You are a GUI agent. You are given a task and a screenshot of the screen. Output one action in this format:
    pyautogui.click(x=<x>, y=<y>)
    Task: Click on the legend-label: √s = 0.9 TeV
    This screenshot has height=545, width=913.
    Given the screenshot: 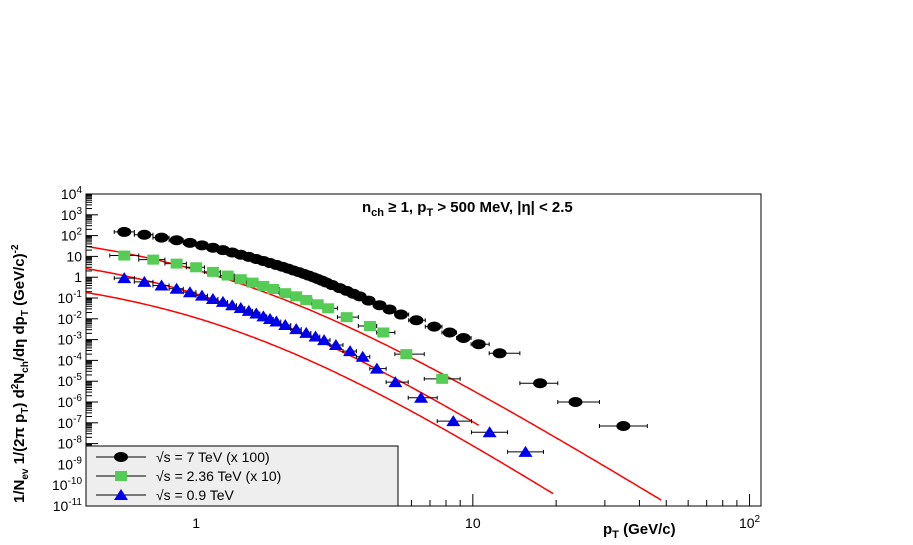 What is the action you would take?
    pyautogui.click(x=195, y=495)
    